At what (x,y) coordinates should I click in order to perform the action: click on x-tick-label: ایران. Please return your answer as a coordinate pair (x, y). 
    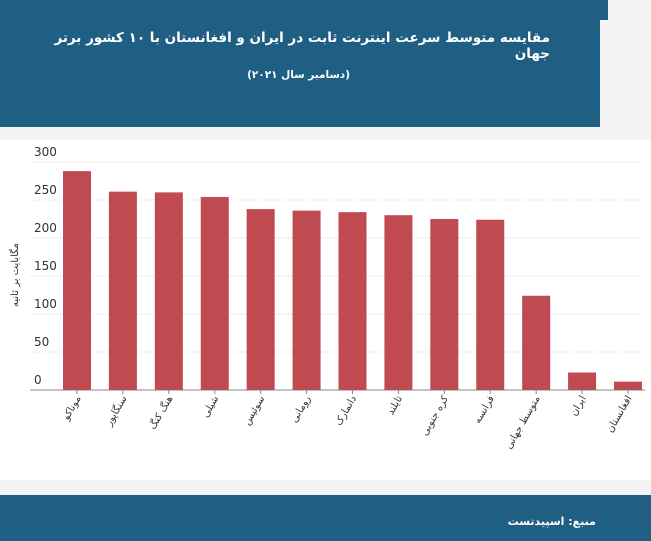
    Looking at the image, I should click on (579, 406).